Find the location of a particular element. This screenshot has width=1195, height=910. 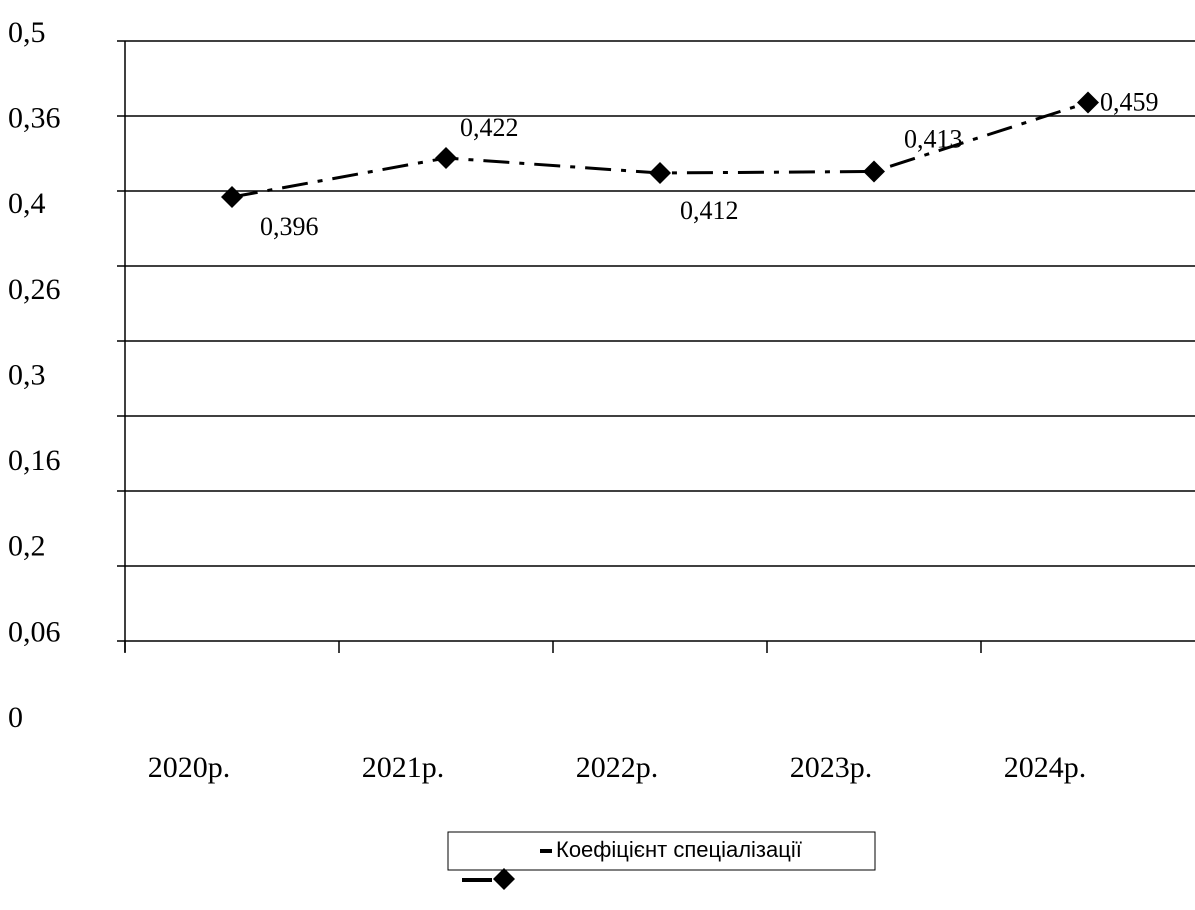

data-label: 0,396 is located at coordinates (289, 226).